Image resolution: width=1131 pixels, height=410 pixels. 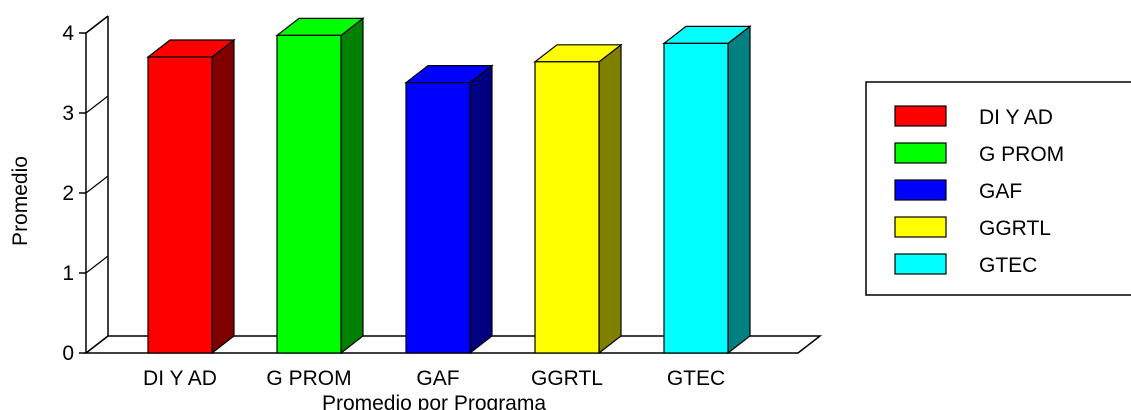 What do you see at coordinates (567, 378) in the screenshot?
I see `x-tick-label: GGRTL` at bounding box center [567, 378].